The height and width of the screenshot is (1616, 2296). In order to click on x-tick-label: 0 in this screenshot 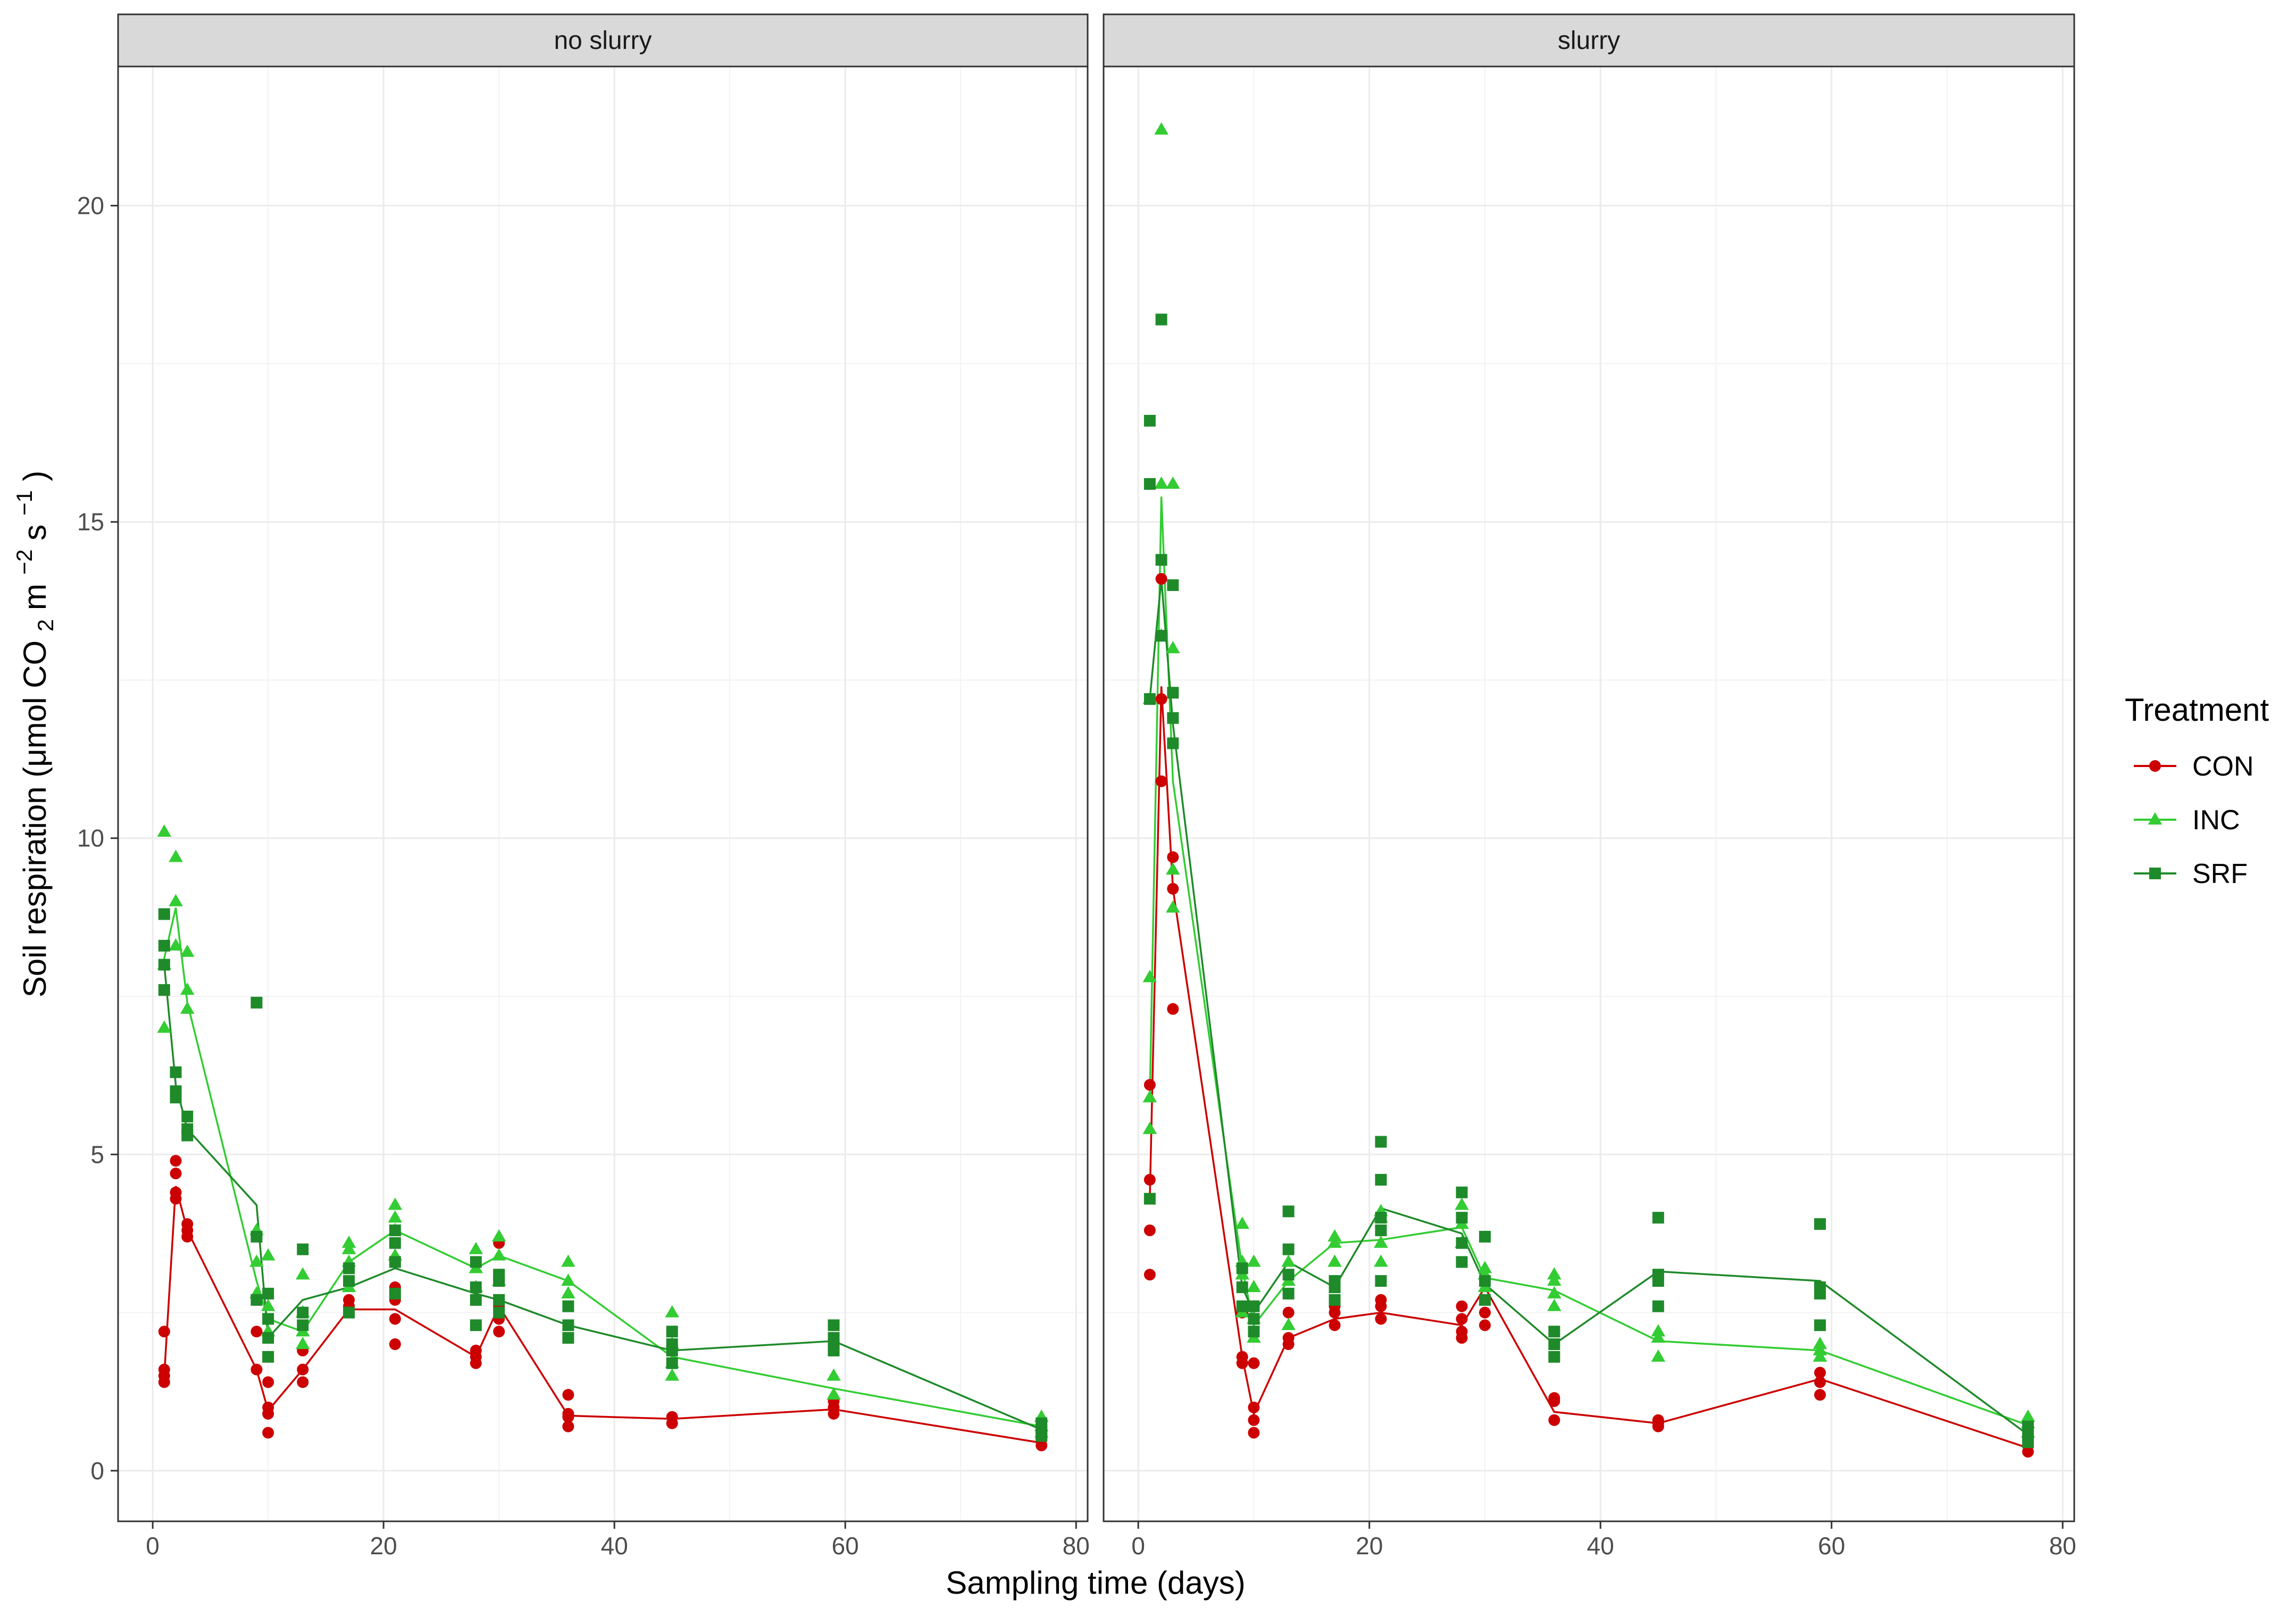, I will do `click(1138, 1546)`.